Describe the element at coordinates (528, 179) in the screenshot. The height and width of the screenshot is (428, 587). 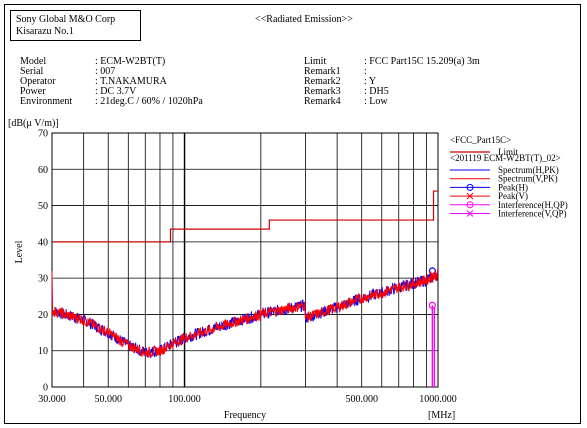
I see `legend-spectrum-v-label: Spectrum(V,PK)` at that location.